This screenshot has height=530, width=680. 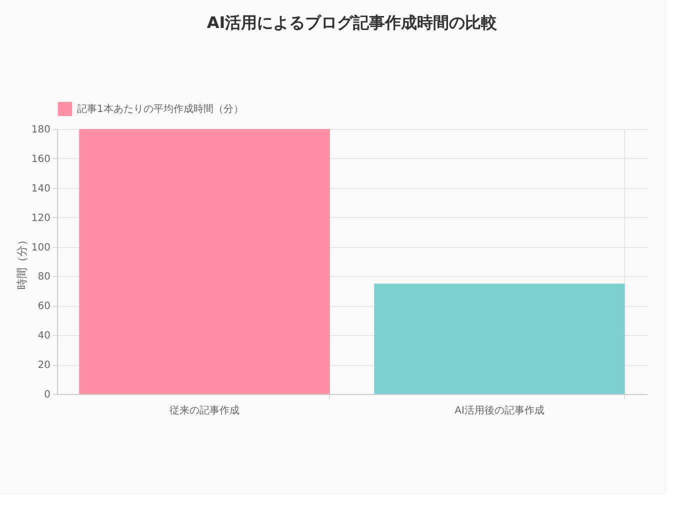 I want to click on x-tick-label: AI活用後の記事作成, so click(x=499, y=410).